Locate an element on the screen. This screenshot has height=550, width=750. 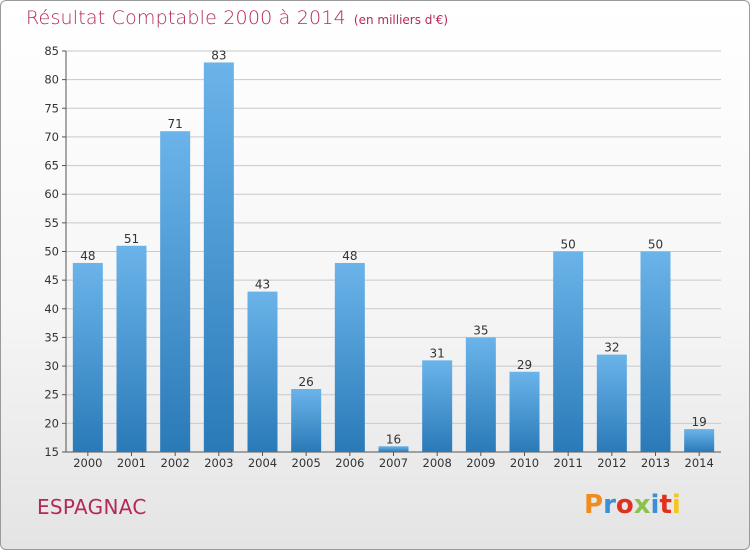
logo-letter: P is located at coordinates (594, 505).